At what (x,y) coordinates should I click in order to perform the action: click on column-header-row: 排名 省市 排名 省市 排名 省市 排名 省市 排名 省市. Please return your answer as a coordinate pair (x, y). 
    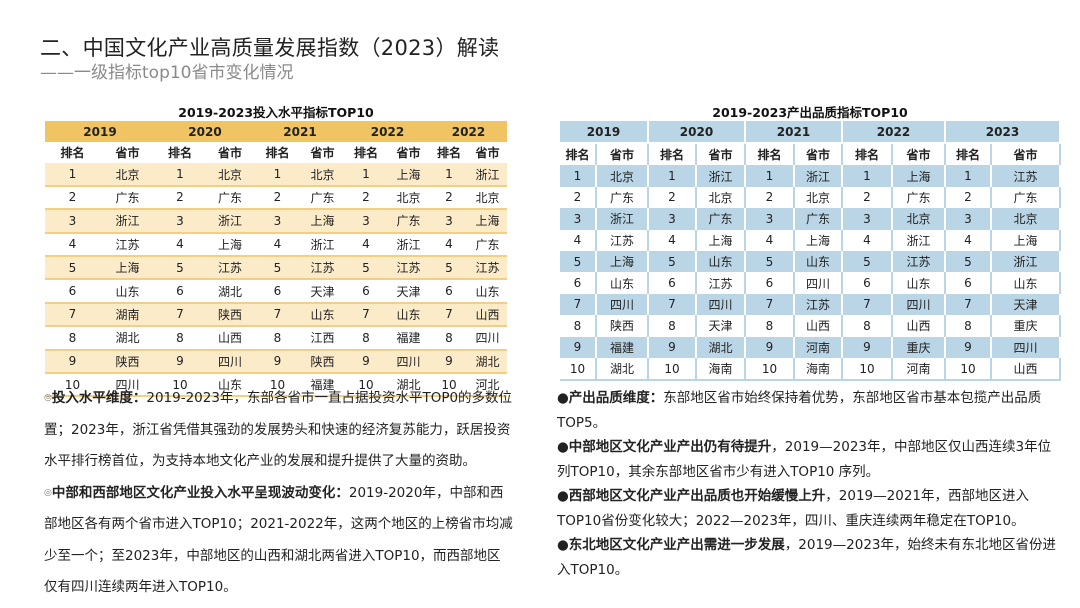
    Looking at the image, I should click on (276, 153).